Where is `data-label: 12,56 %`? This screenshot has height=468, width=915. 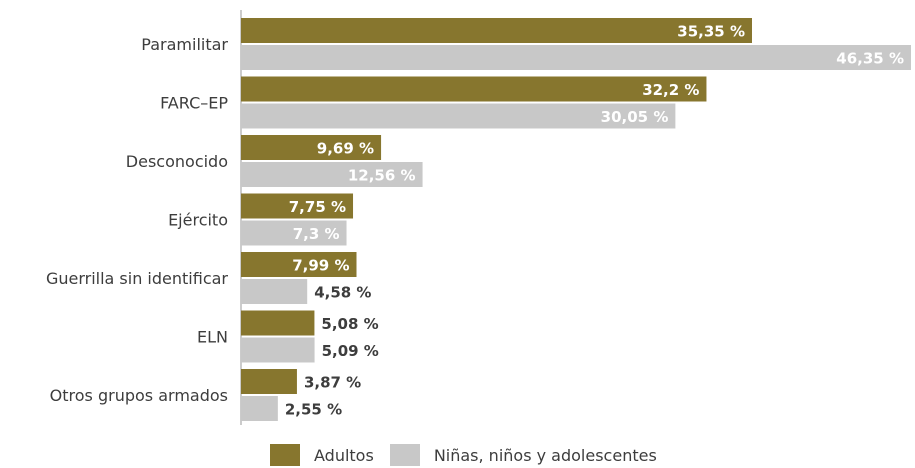 data-label: 12,56 % is located at coordinates (382, 176).